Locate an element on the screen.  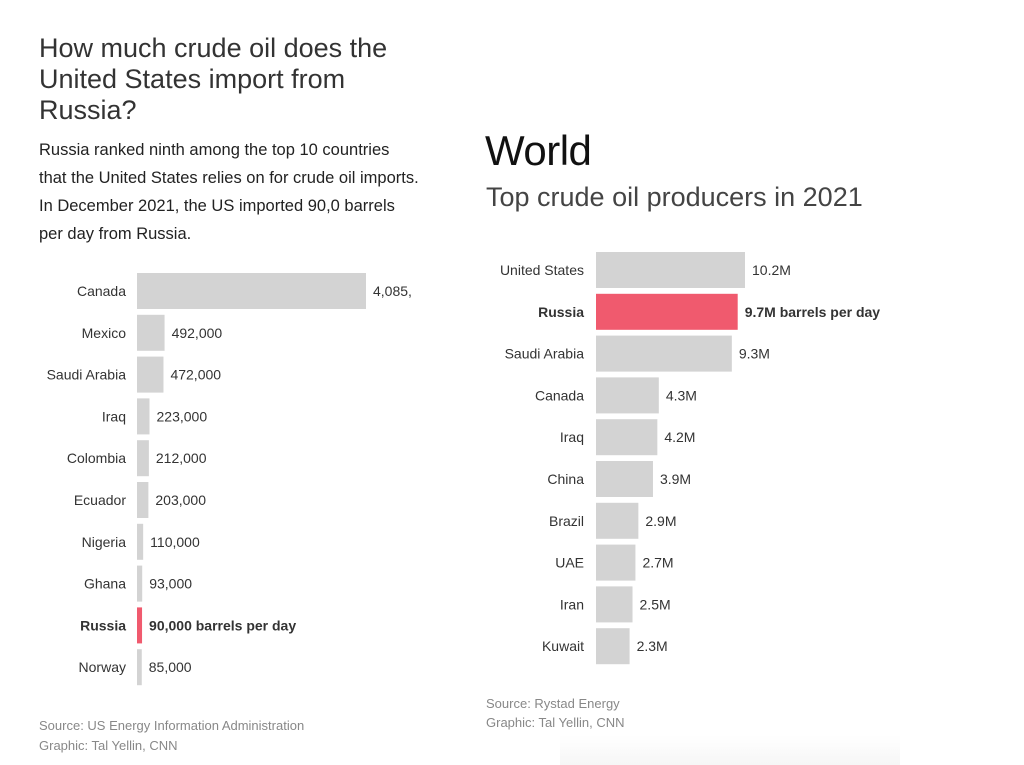
category-label: United States is located at coordinates (542, 270).